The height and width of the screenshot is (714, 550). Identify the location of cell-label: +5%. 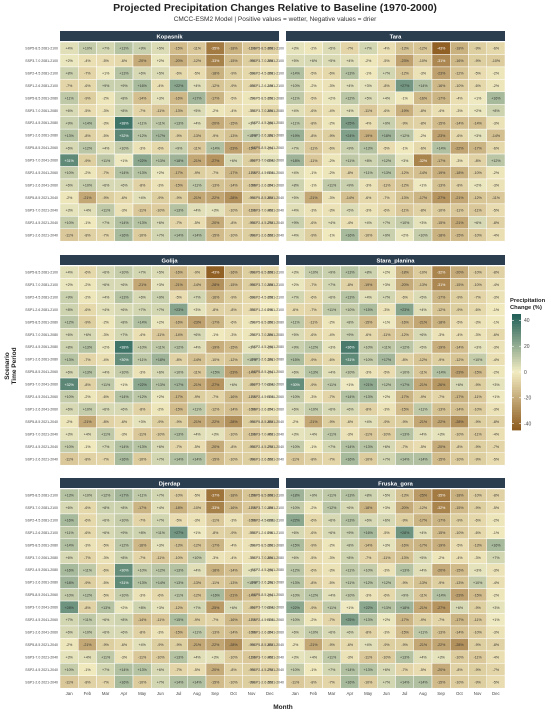
(332, 49).